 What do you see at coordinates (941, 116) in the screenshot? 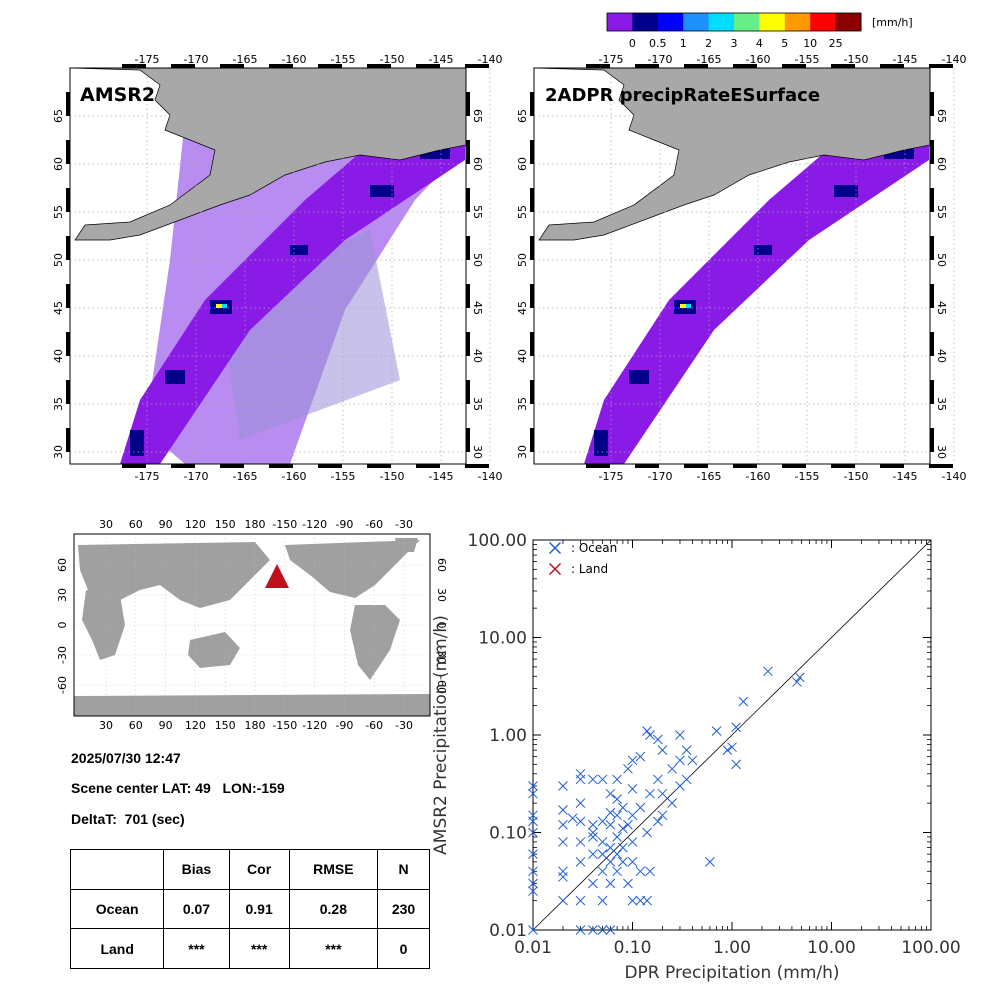
I see `map-lat-tick-label-right: 65` at bounding box center [941, 116].